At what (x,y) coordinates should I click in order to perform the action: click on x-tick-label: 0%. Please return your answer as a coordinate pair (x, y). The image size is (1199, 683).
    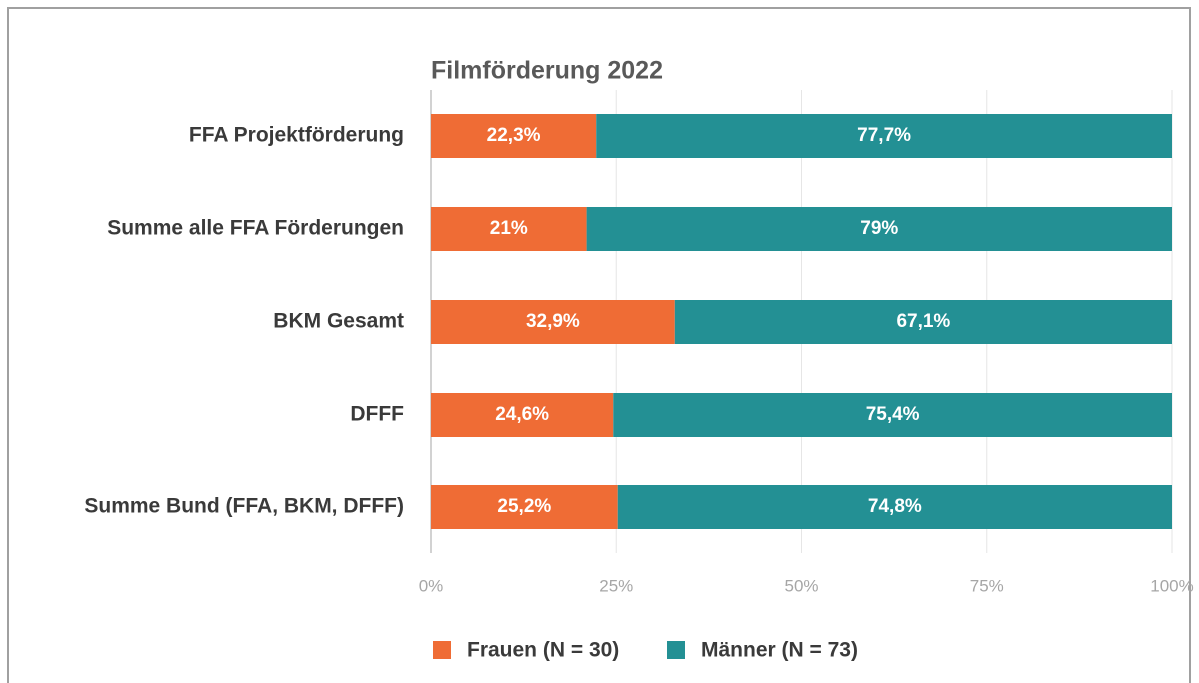
    Looking at the image, I should click on (431, 585).